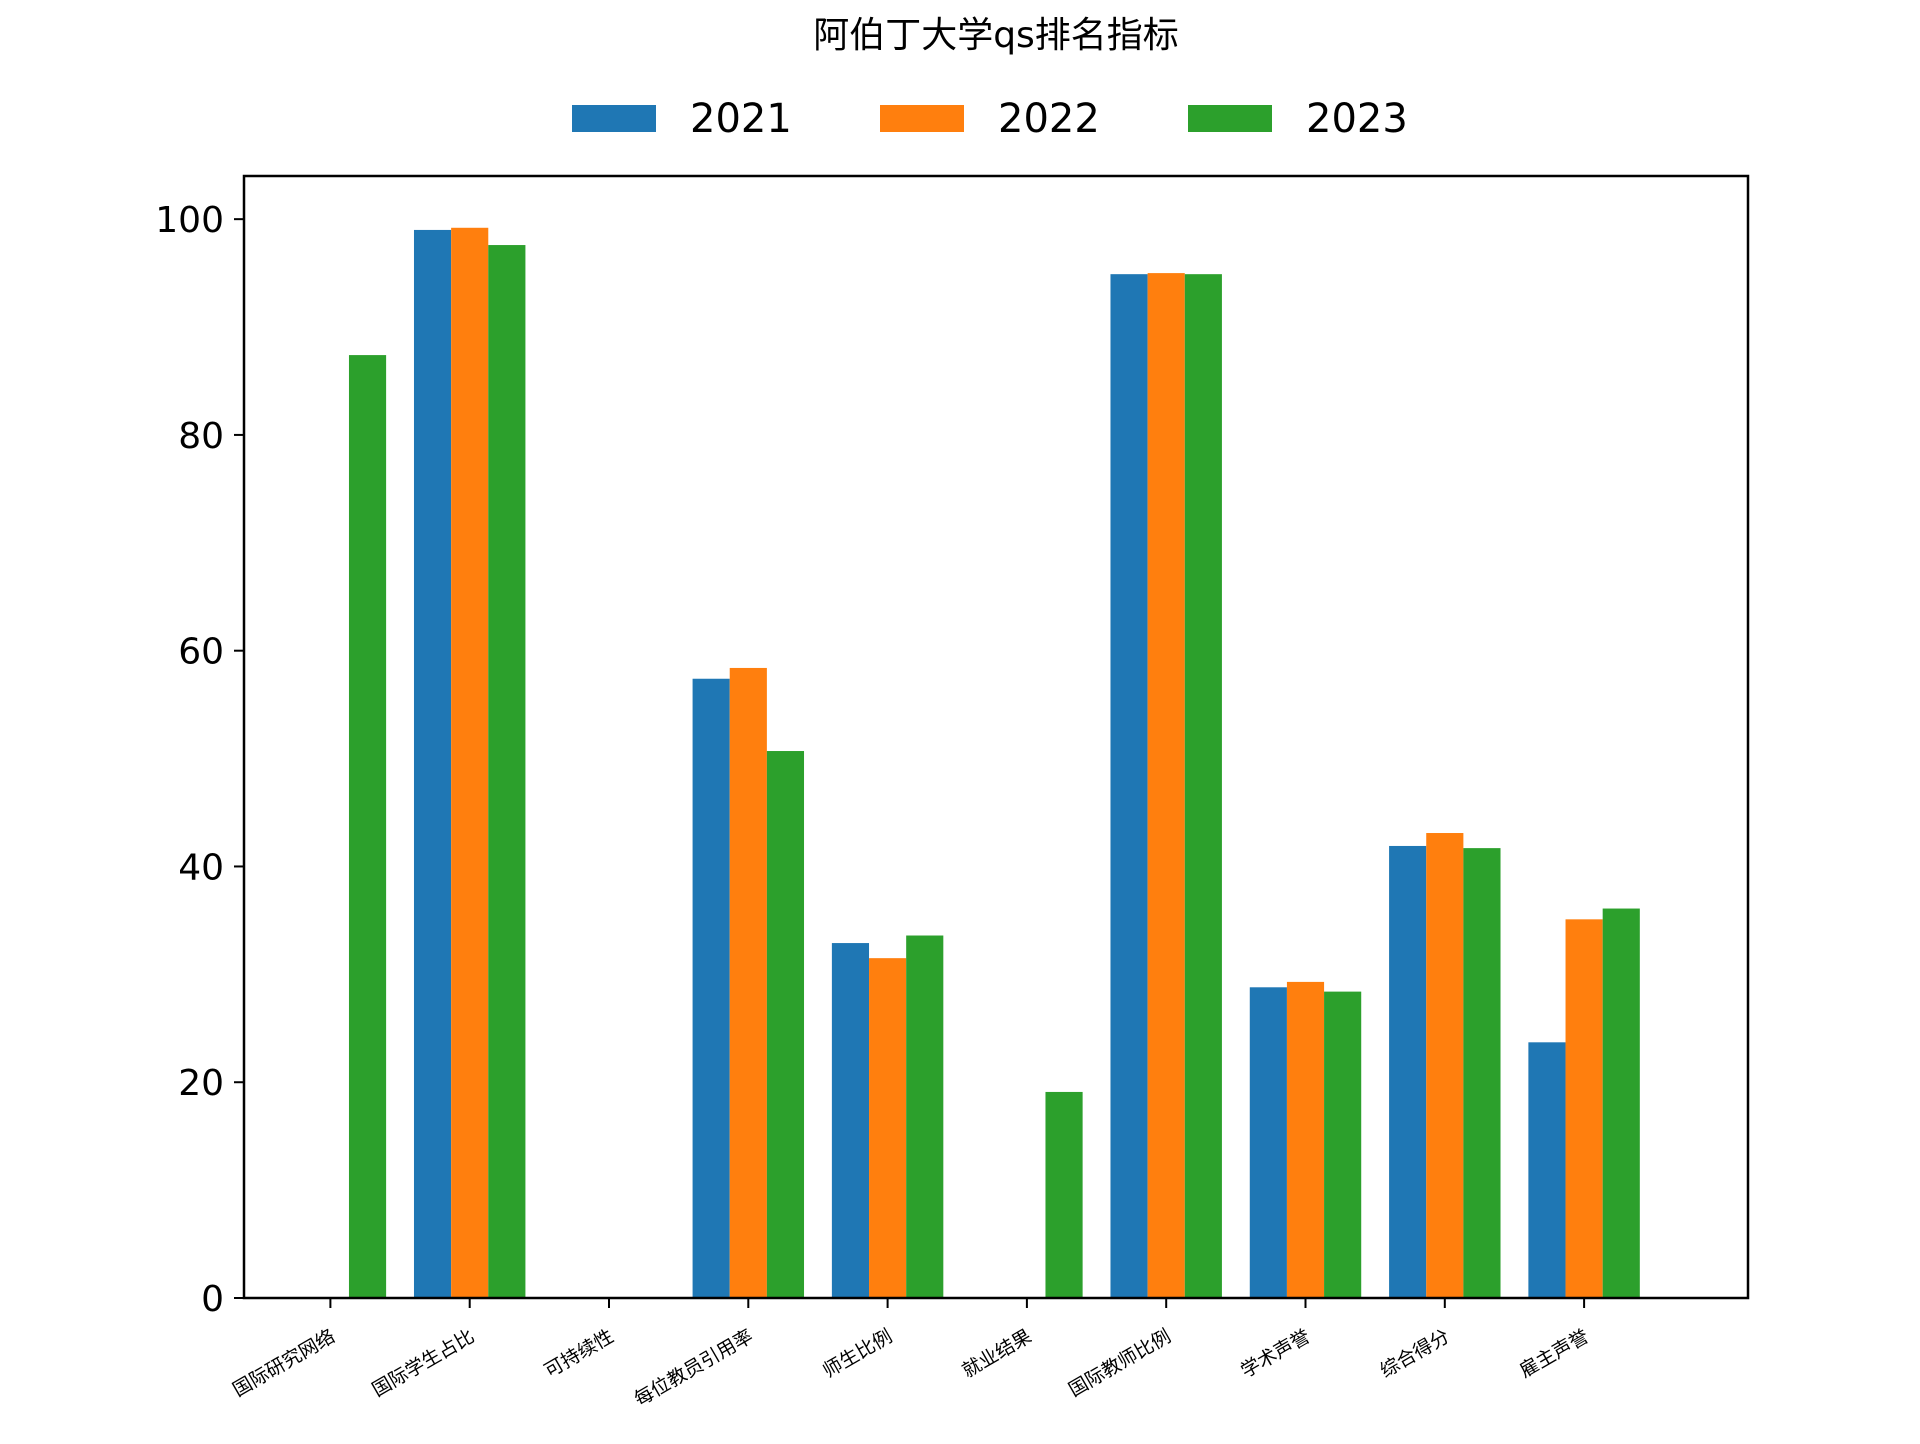 Image resolution: width=1920 pixels, height=1444 pixels. What do you see at coordinates (201, 652) in the screenshot?
I see `y-tick-label-60: 60` at bounding box center [201, 652].